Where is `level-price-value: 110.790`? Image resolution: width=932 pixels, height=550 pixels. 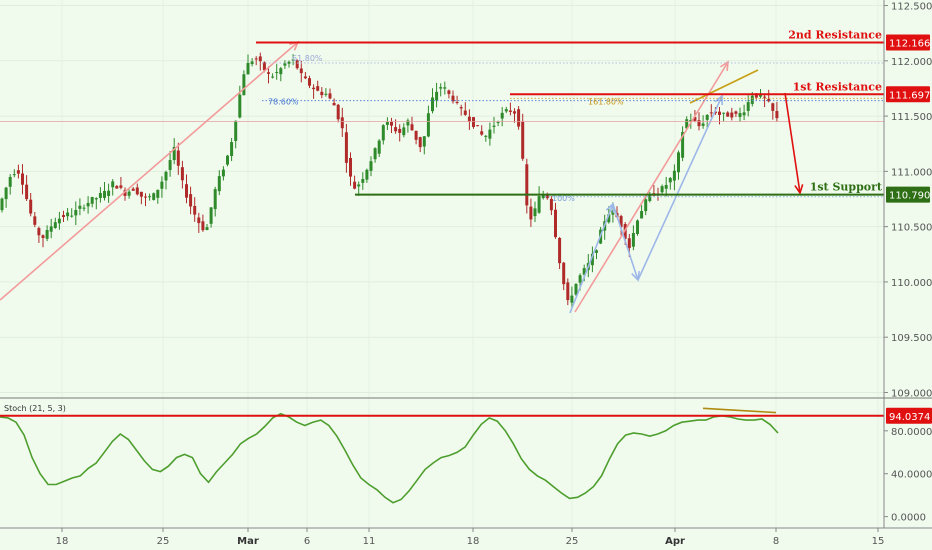 level-price-value: 110.790 is located at coordinates (909, 196).